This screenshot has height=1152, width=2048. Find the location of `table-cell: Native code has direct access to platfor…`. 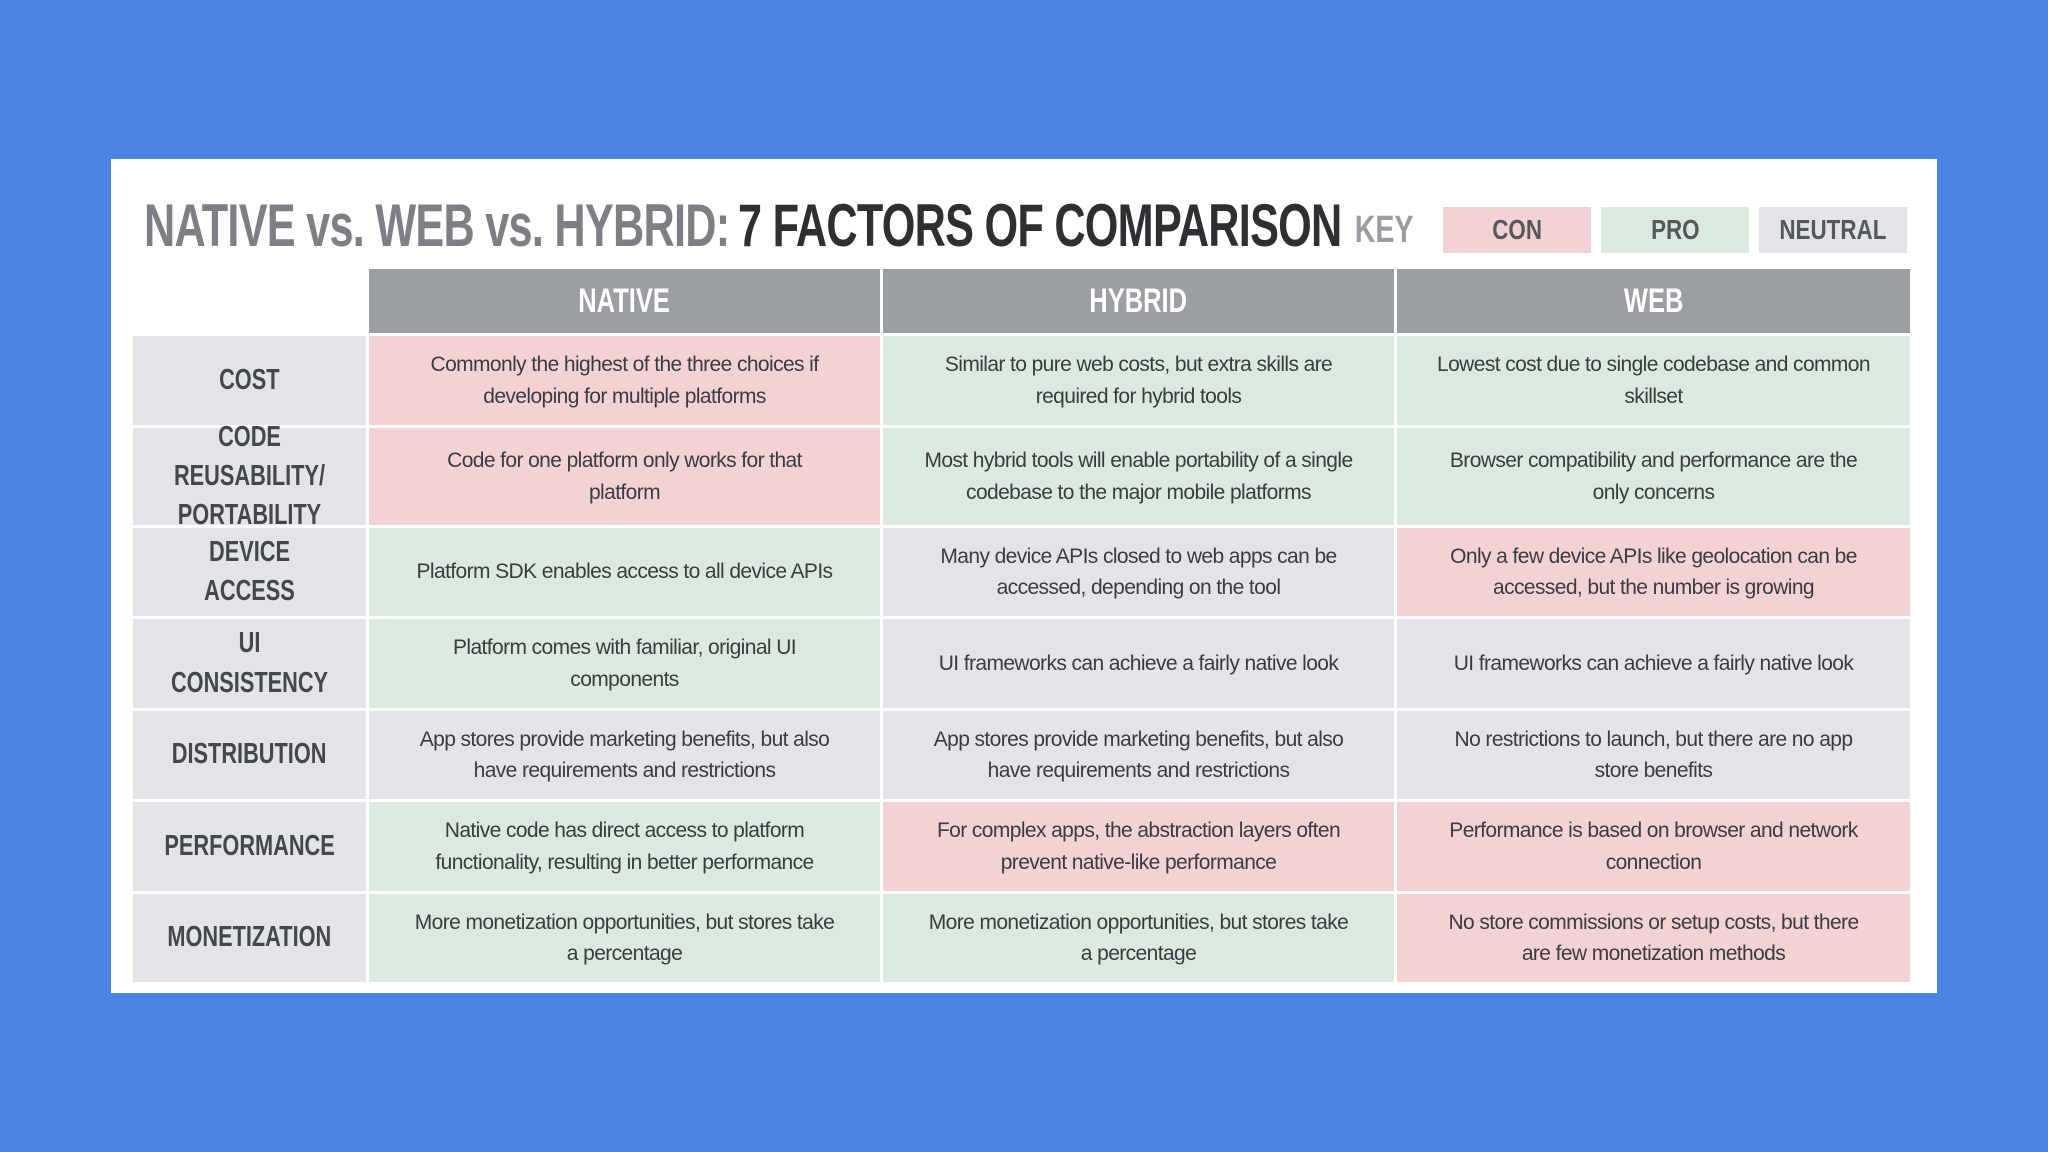

table-cell: Native code has direct access to platfor… is located at coordinates (624, 846).